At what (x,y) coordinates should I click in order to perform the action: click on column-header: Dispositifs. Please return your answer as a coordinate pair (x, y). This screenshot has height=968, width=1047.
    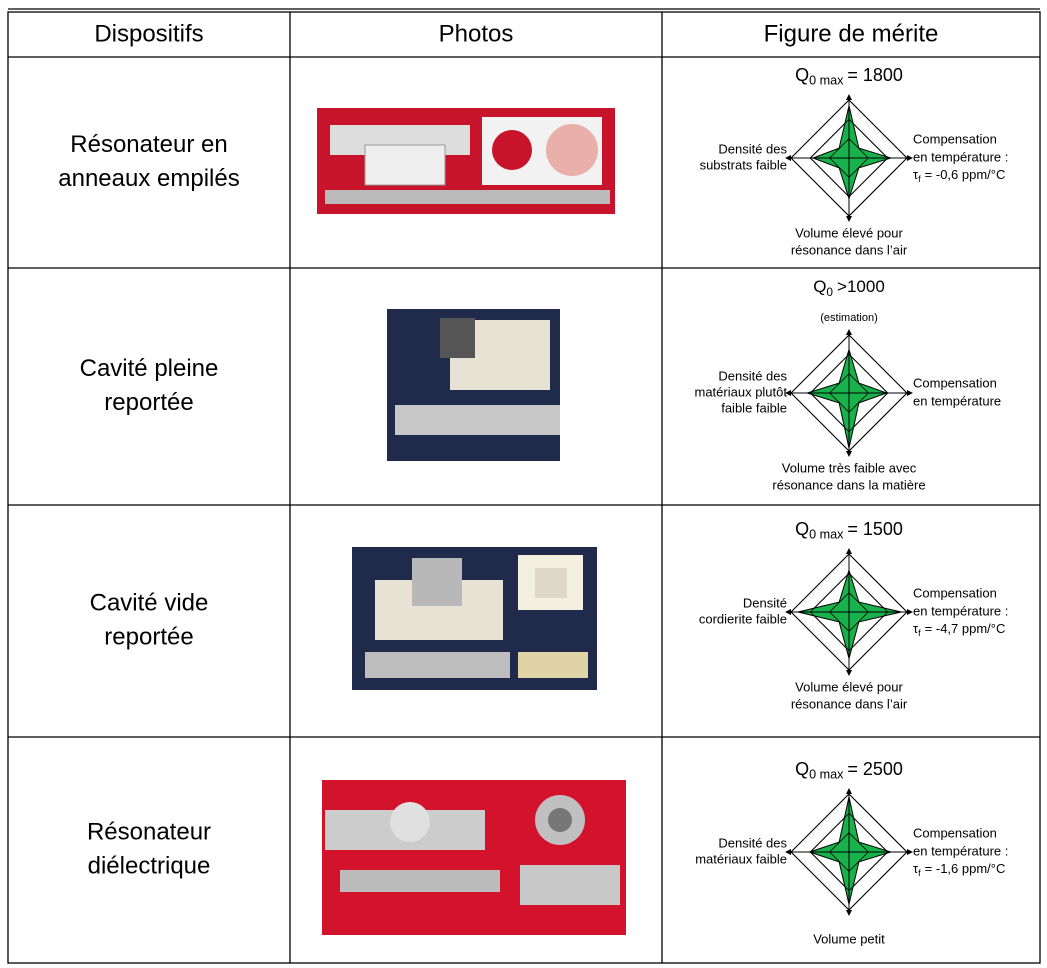
    Looking at the image, I should click on (148, 33).